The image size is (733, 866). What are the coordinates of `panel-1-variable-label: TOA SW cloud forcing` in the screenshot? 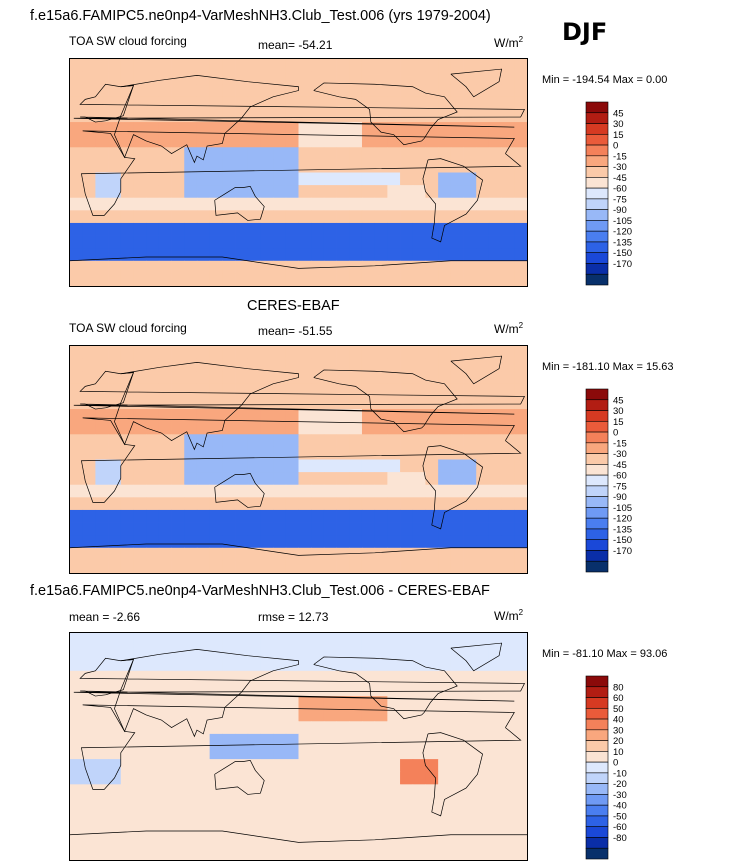 It's located at (128, 41).